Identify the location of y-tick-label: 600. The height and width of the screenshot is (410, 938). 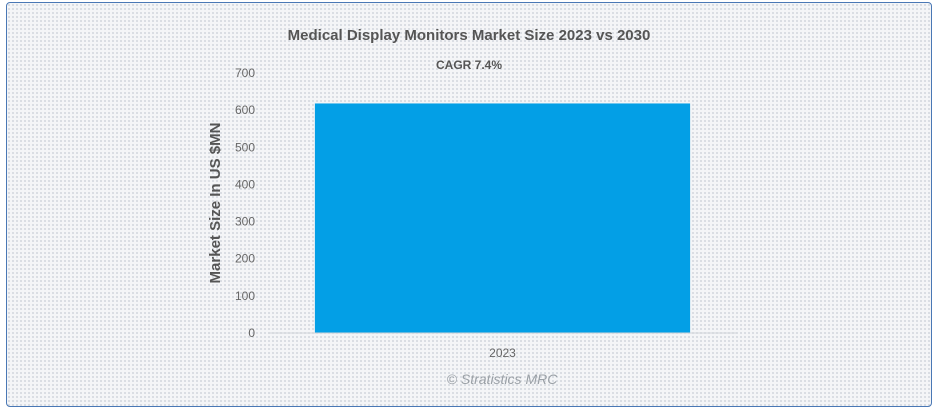
(245, 110).